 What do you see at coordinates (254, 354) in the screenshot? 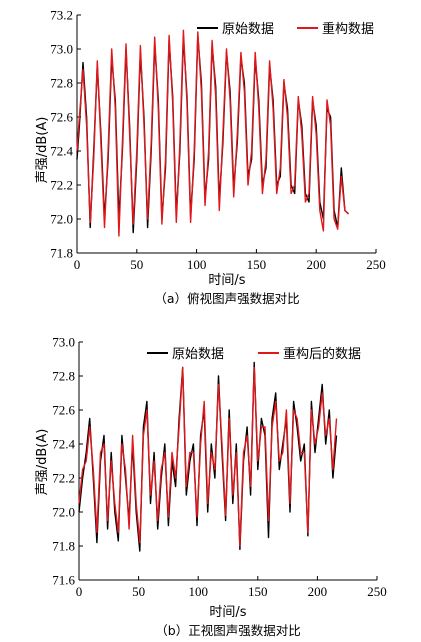
I see `legend: 原始数据 重构后的数据` at bounding box center [254, 354].